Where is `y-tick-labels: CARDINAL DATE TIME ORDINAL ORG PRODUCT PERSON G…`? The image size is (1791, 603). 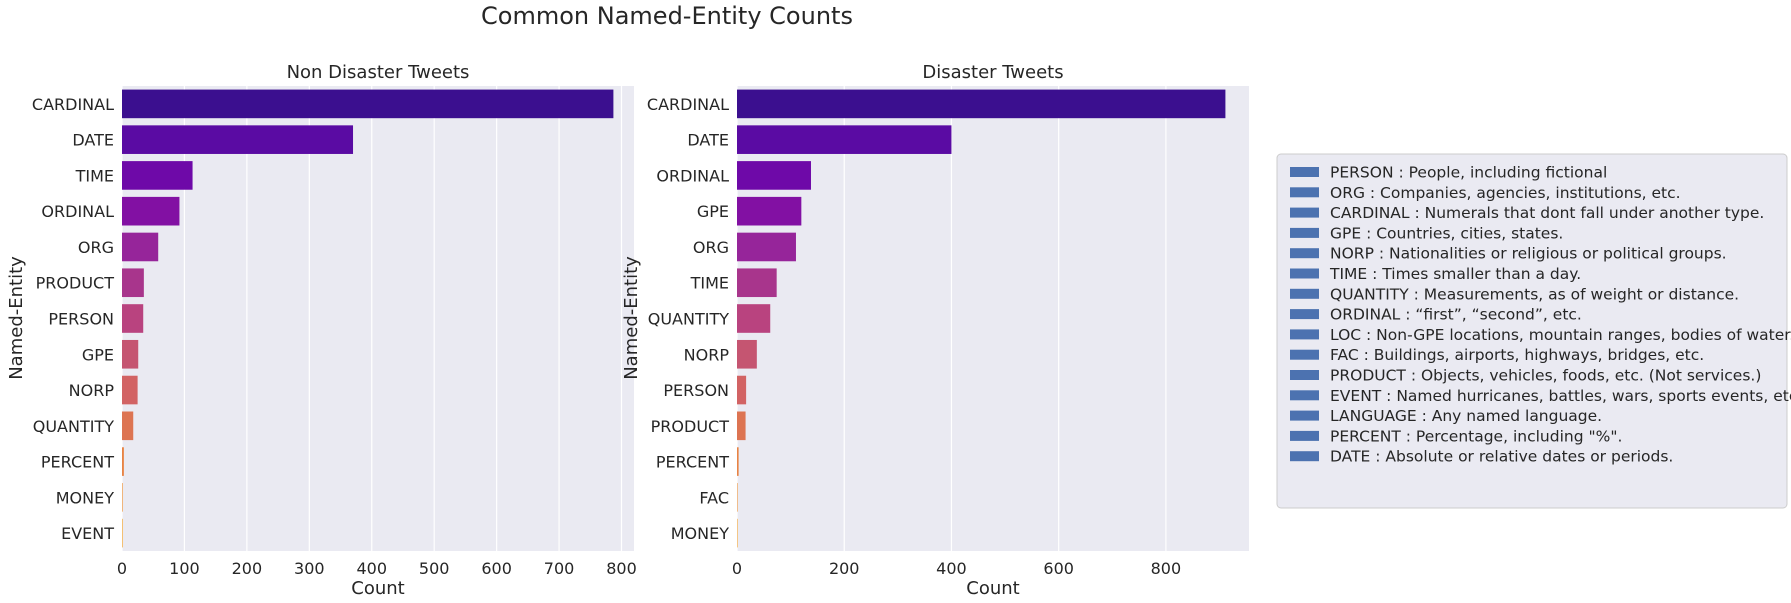 y-tick-labels: CARDINAL DATE TIME ORDINAL ORG PRODUCT PERSON G… is located at coordinates (73, 319).